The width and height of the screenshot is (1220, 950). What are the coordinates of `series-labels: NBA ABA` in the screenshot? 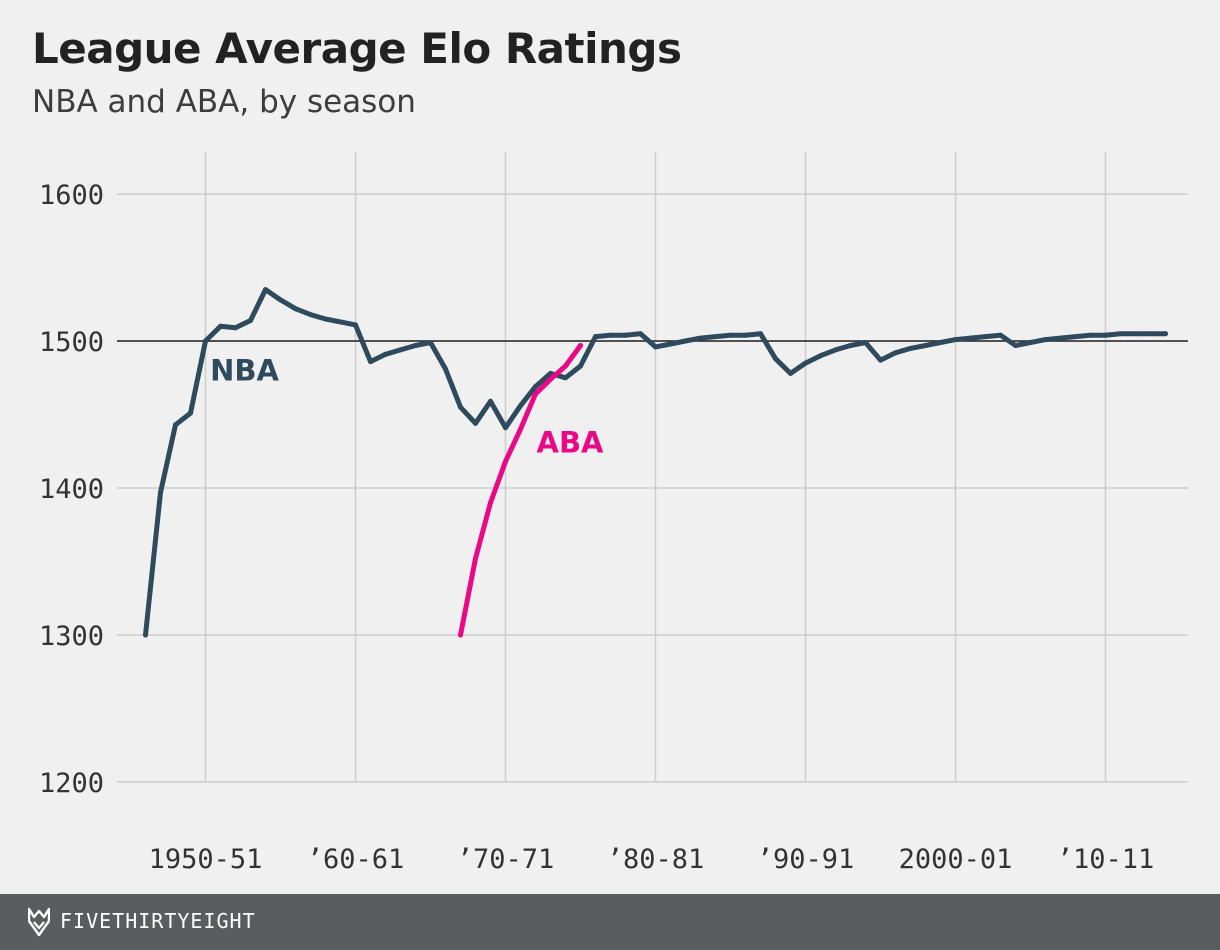 It's located at (407, 407).